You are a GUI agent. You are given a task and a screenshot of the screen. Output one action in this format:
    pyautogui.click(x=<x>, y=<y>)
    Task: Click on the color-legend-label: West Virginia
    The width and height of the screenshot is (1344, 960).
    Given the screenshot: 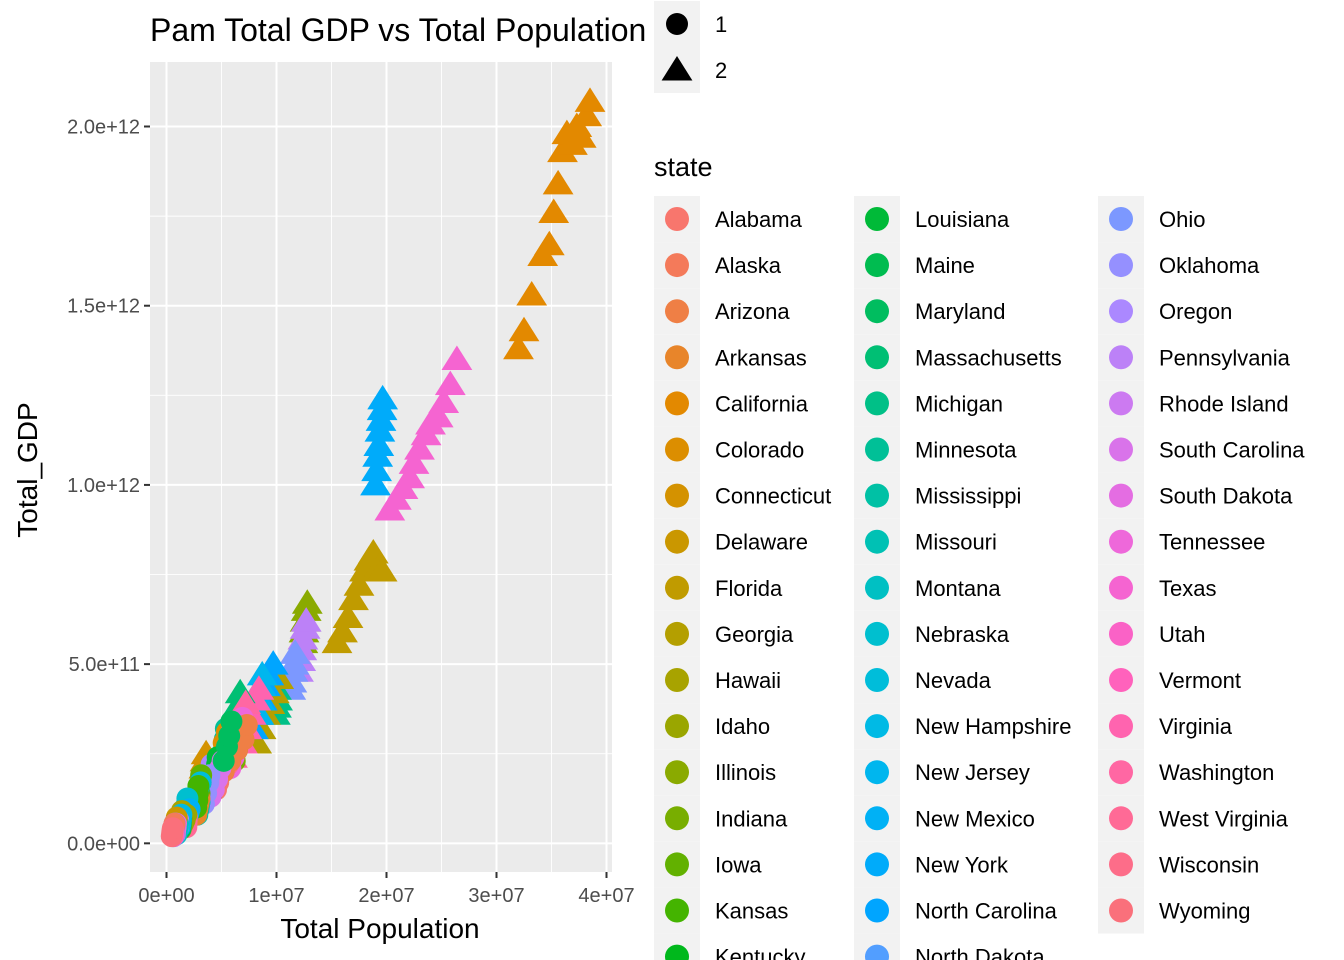 What is the action you would take?
    pyautogui.click(x=1224, y=818)
    